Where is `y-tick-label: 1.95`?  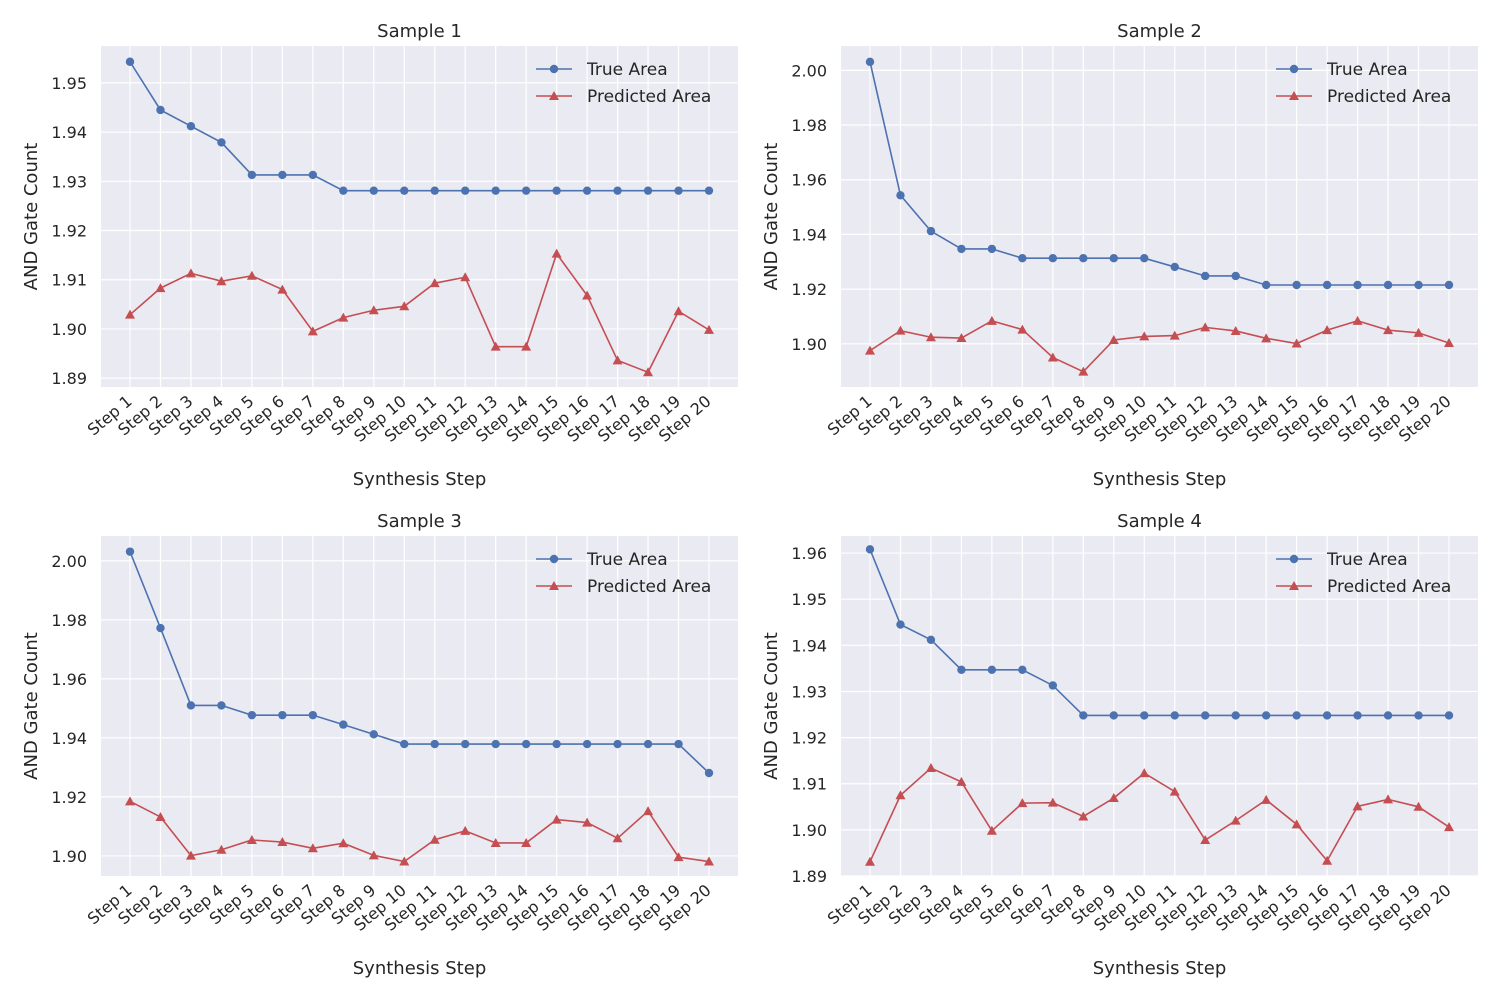
y-tick-label: 1.95 is located at coordinates (809, 599).